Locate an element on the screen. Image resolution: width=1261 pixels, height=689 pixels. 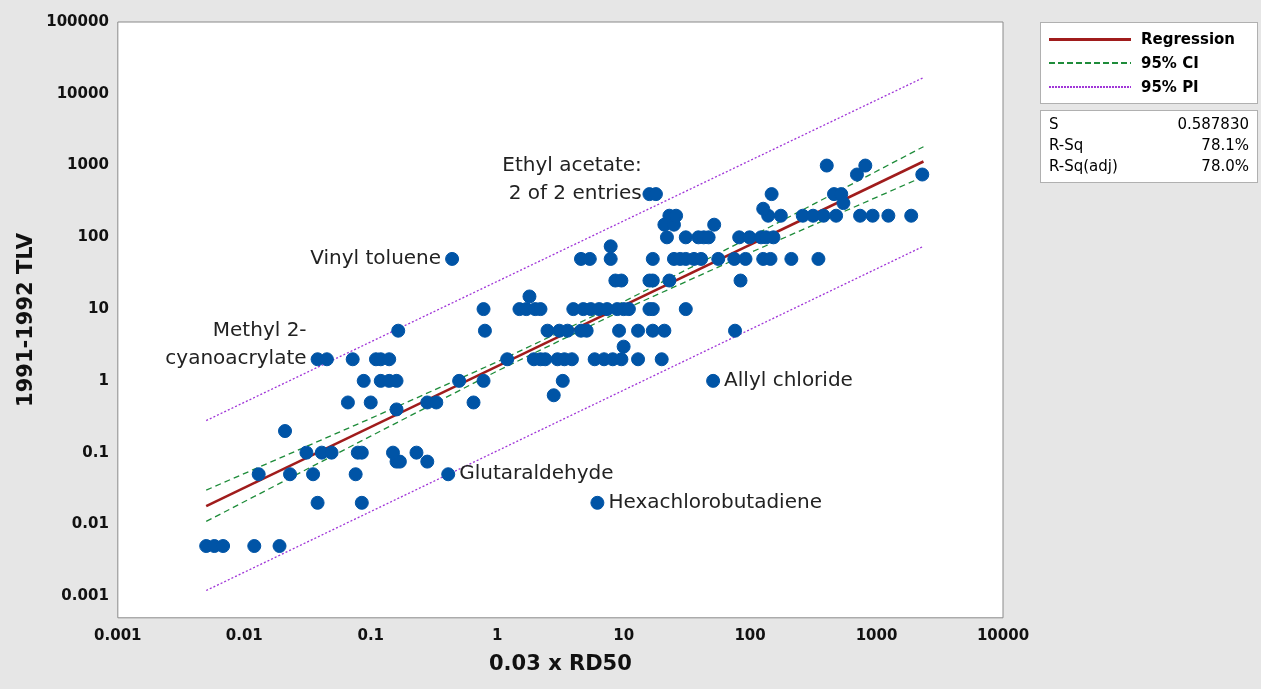
y-tick-label: 0.001 is located at coordinates (85, 595).